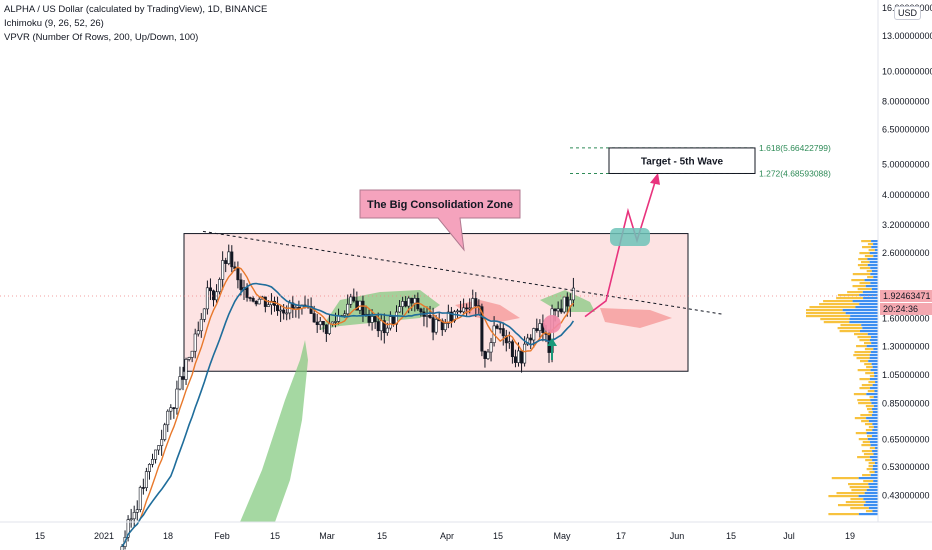  I want to click on price-tick-label: 10.00000000, so click(907, 71).